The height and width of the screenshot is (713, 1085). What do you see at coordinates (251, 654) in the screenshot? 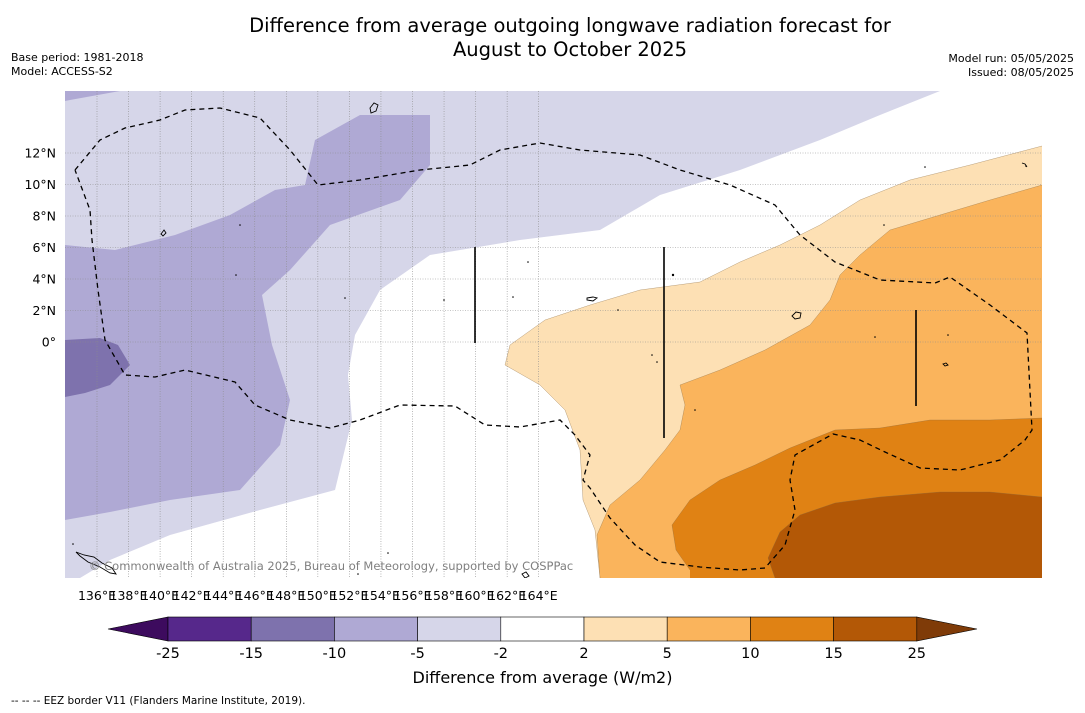
I see `colorbar-tick-label: -15` at bounding box center [251, 654].